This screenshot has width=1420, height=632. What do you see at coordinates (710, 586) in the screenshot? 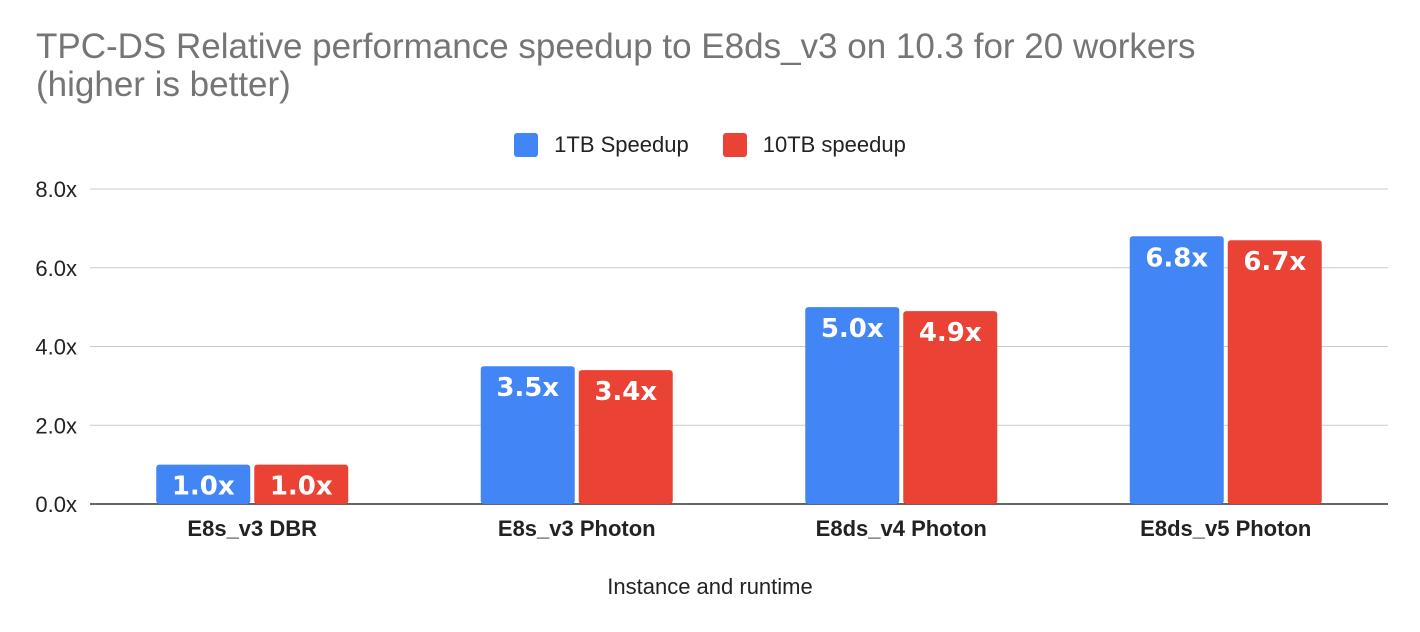
I see `x-axis-label: Instance and runtime` at bounding box center [710, 586].